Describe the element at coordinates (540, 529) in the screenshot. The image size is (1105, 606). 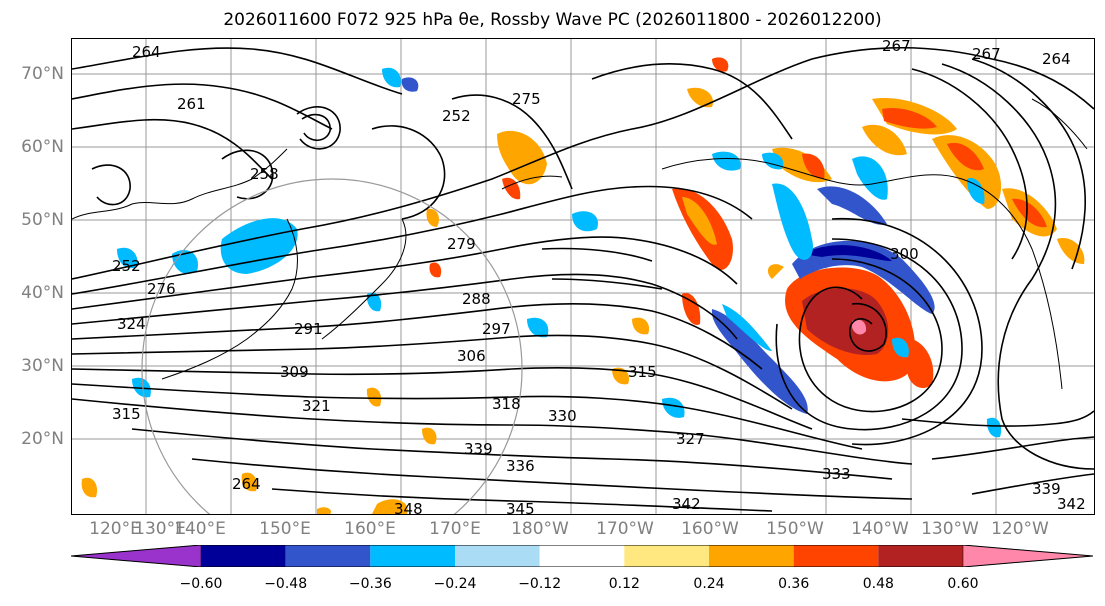
I see `lon-label-180w: 180°W` at that location.